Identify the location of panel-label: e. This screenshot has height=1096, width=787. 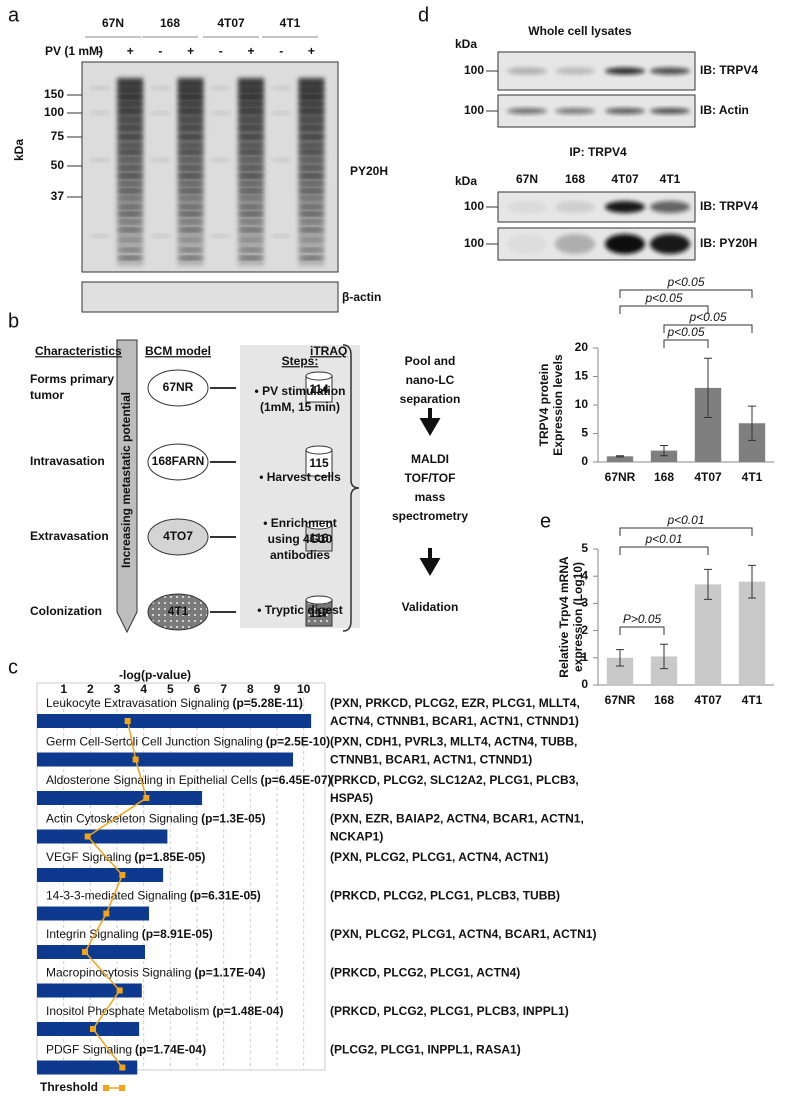
(545, 521).